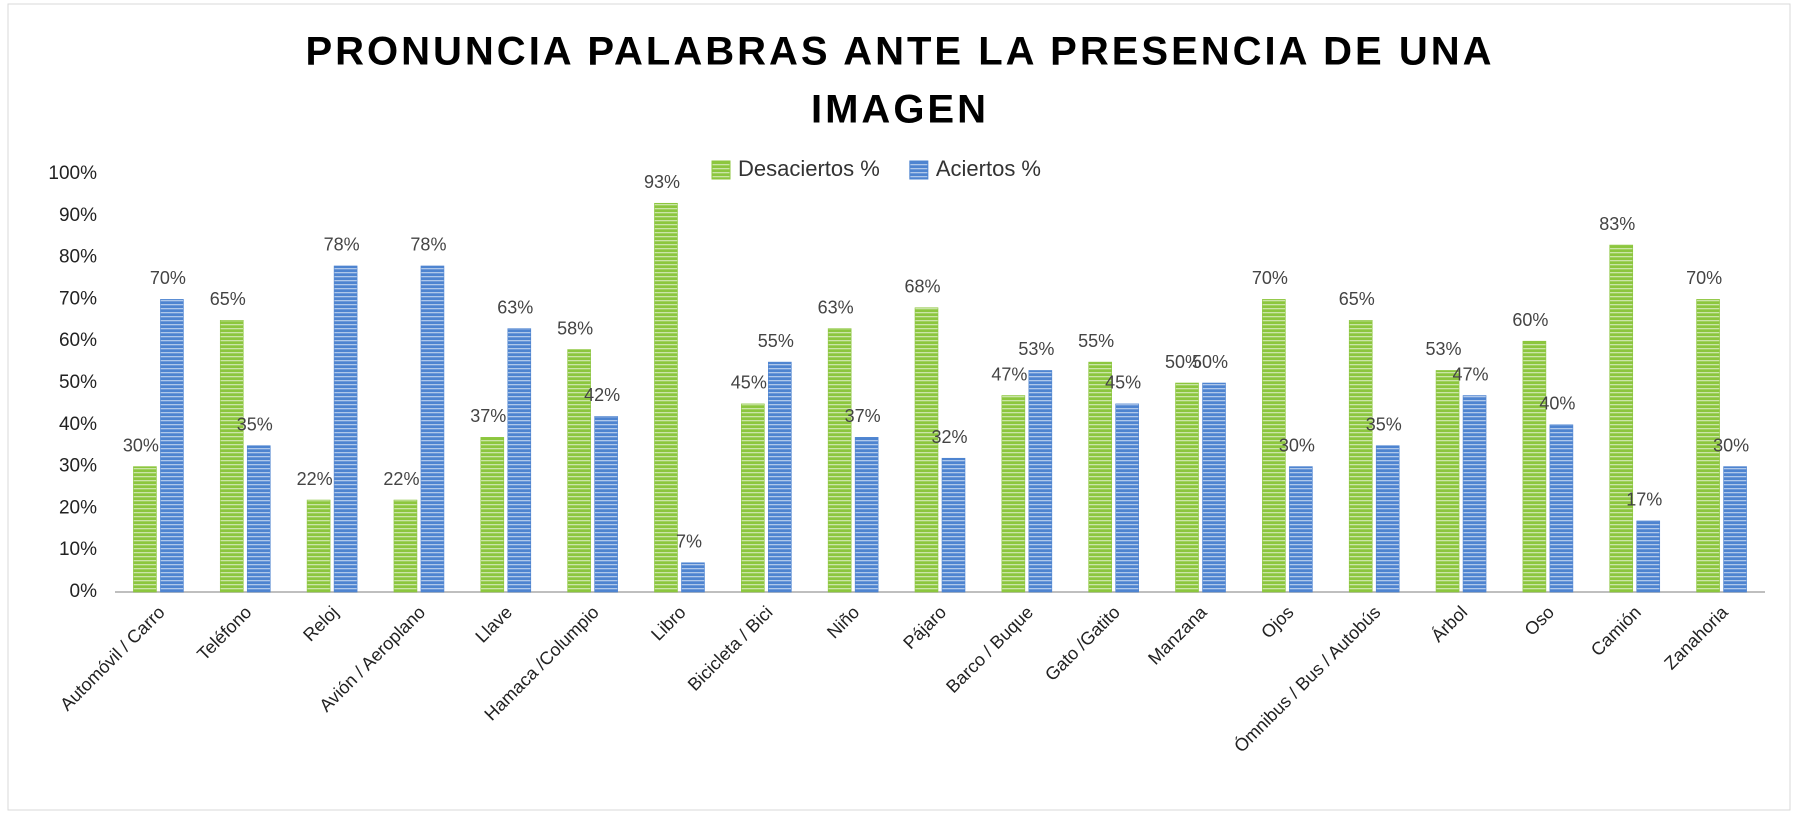 This screenshot has height=814, width=1798. I want to click on value-label: 68%, so click(922, 287).